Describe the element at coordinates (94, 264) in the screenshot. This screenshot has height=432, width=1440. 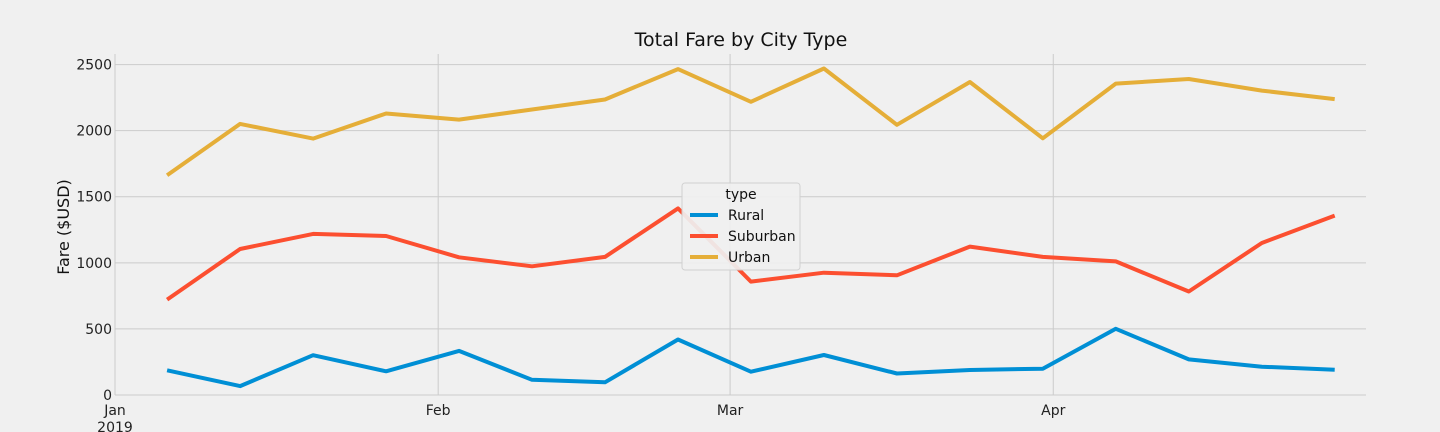
I see `y-tick-label: 1000` at that location.